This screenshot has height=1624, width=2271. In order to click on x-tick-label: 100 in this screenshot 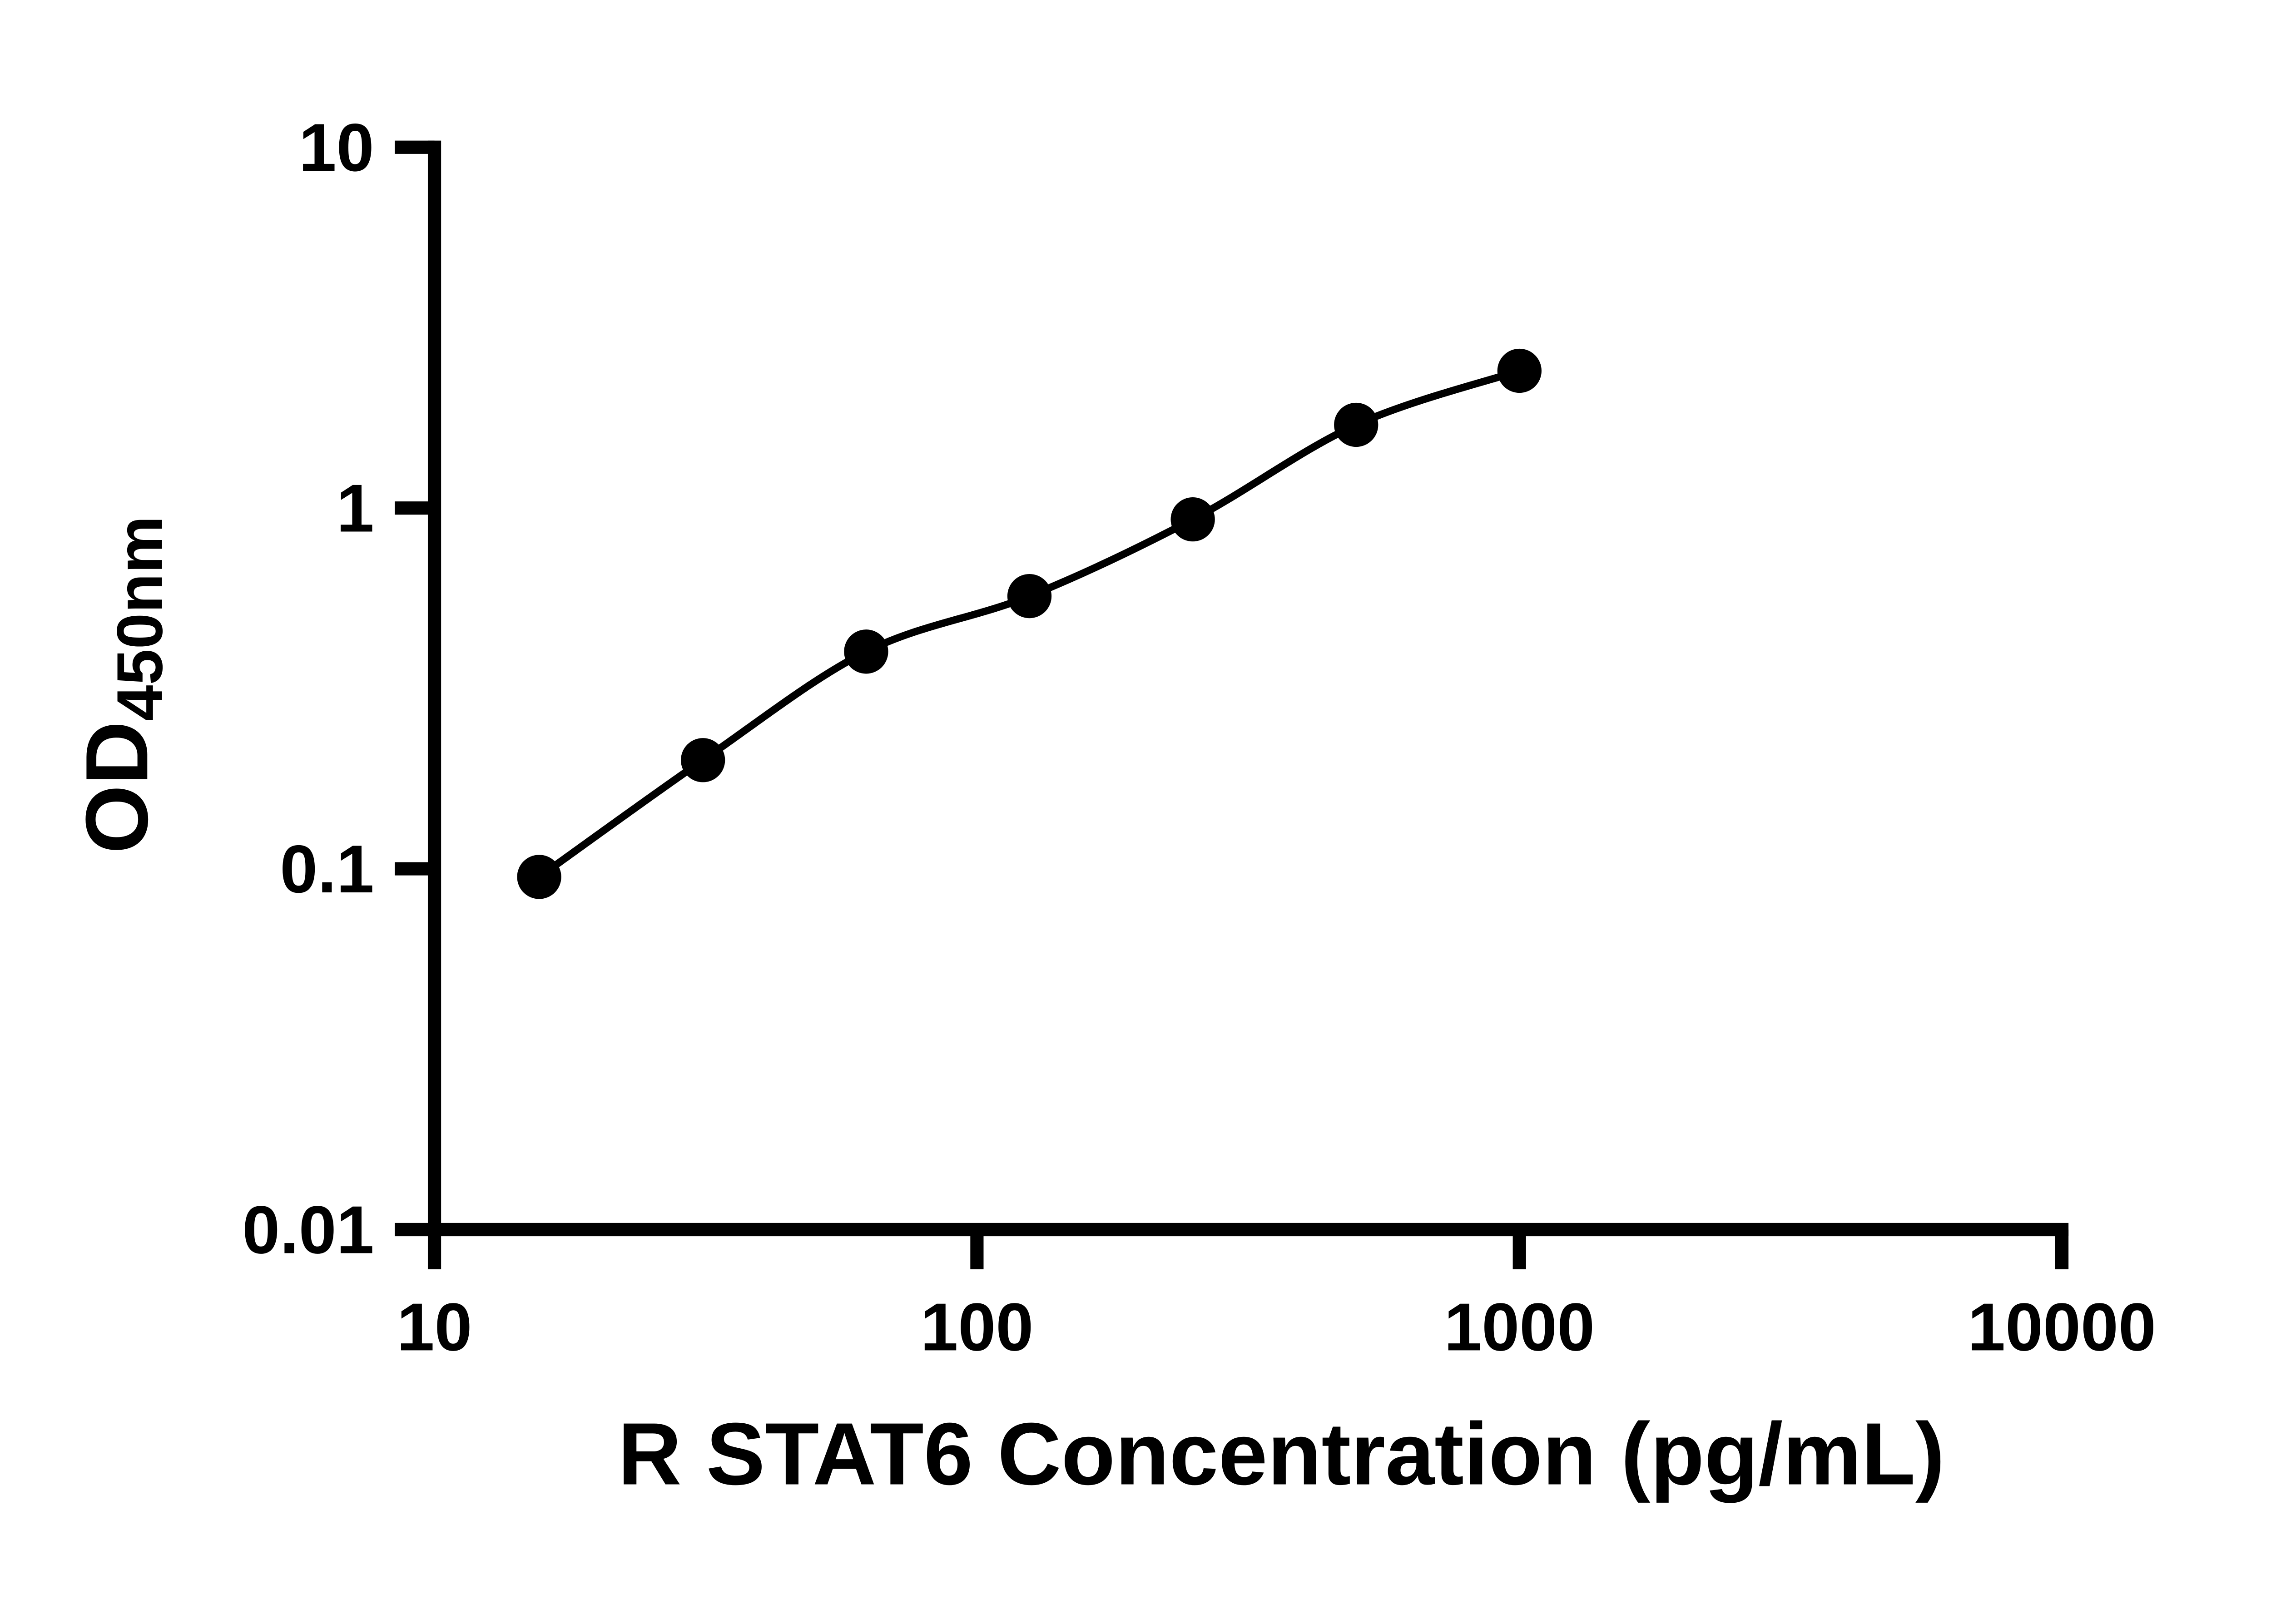, I will do `click(976, 1327)`.